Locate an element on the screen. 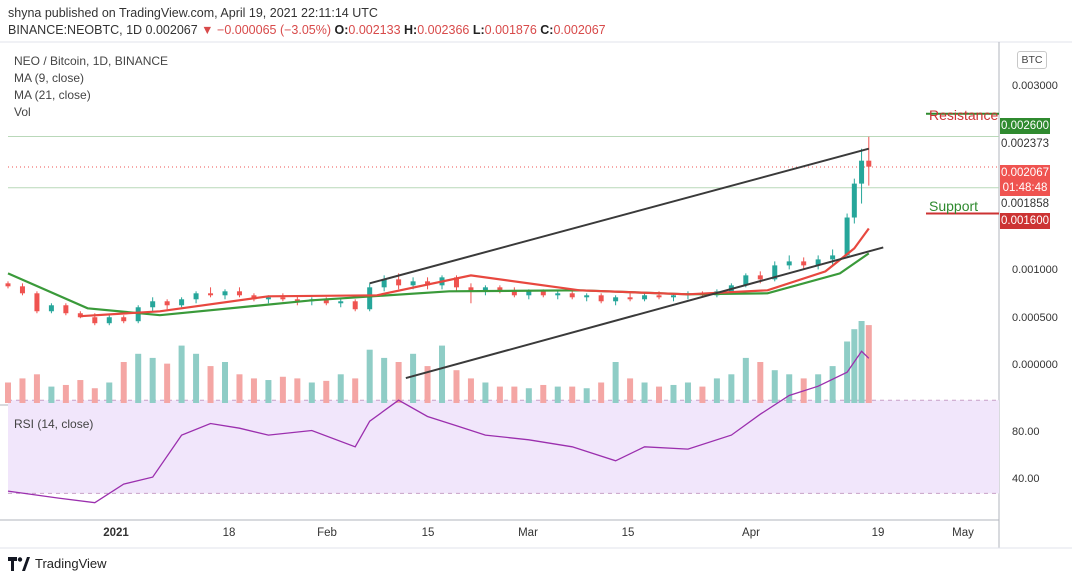 Image resolution: width=1072 pixels, height=584 pixels. legend-ma21: MA (21, close) is located at coordinates (52, 95).